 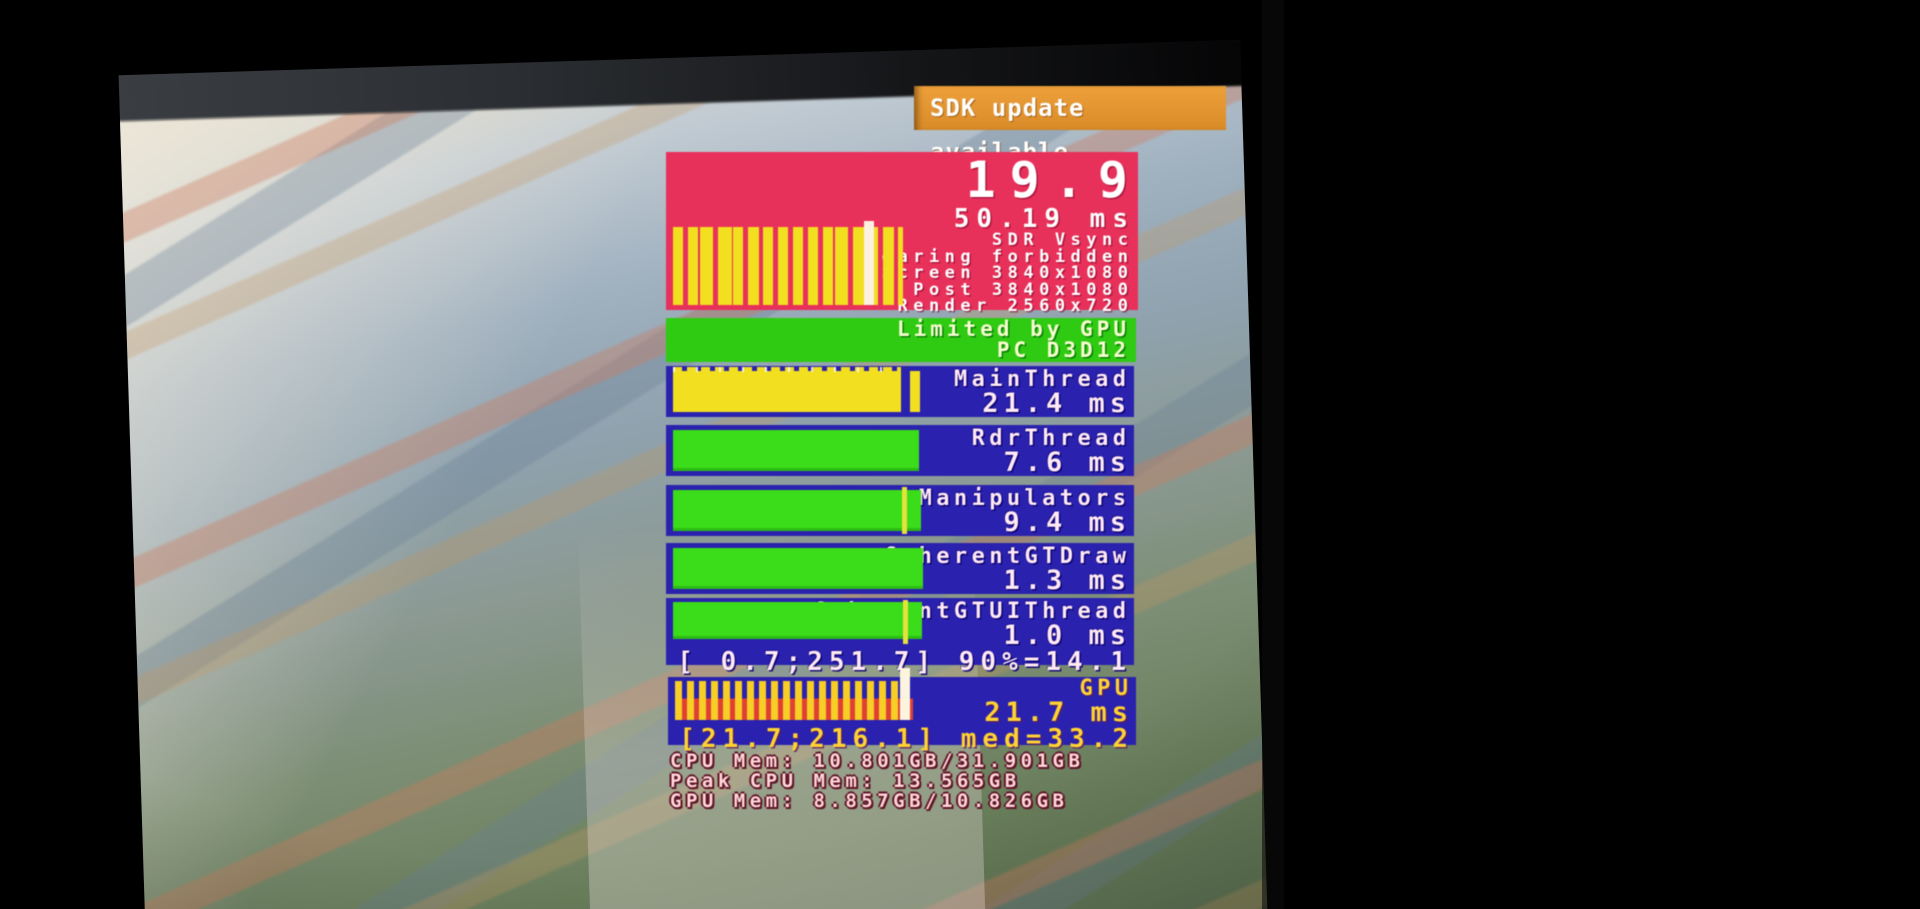 I want to click on monitor-side-edge, so click(x=1273, y=454).